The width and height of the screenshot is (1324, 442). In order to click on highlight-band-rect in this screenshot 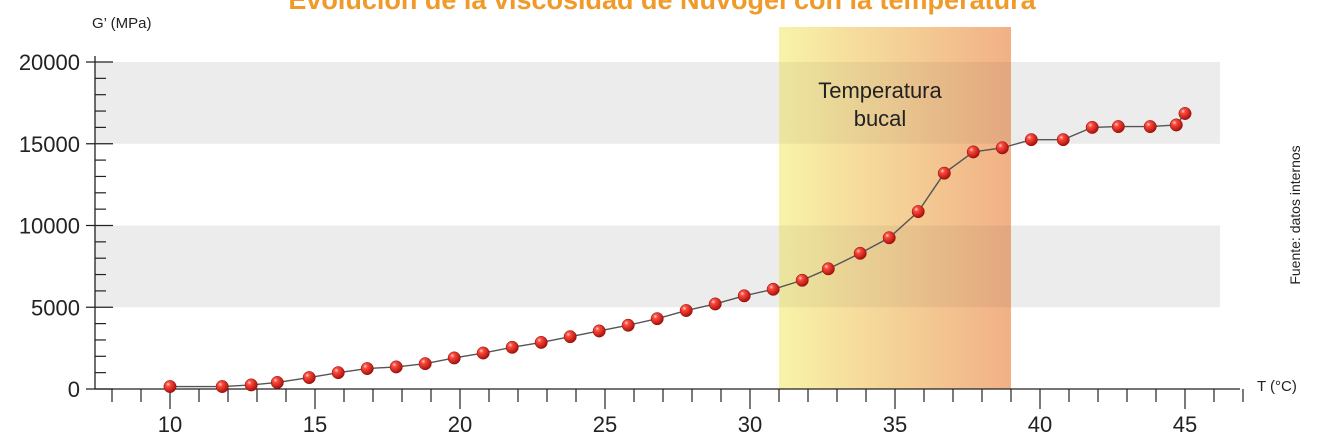, I will do `click(895, 208)`.